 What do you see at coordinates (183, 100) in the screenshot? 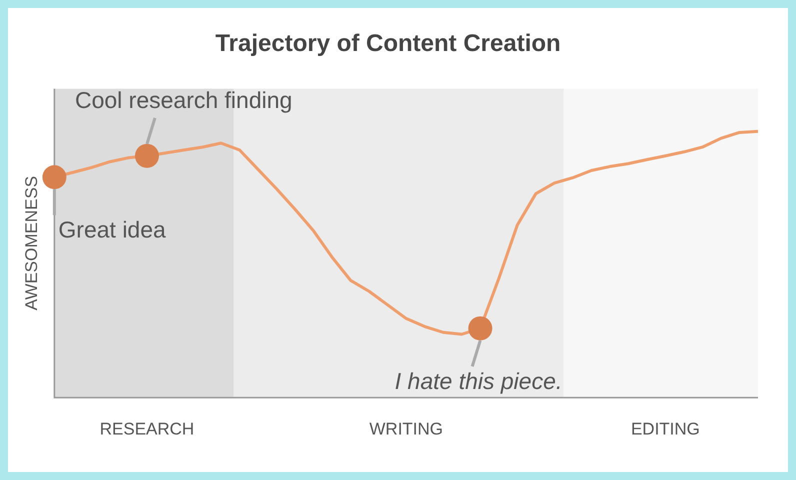
I see `annotation: Cool research finding` at bounding box center [183, 100].